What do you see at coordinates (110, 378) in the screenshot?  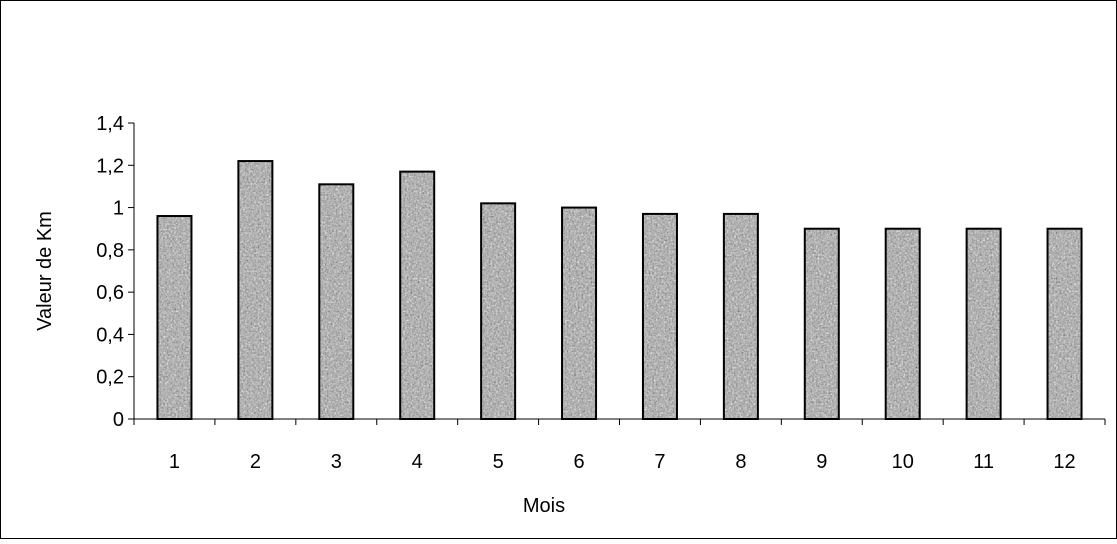 I see `y-tick-label: 0,2` at bounding box center [110, 378].